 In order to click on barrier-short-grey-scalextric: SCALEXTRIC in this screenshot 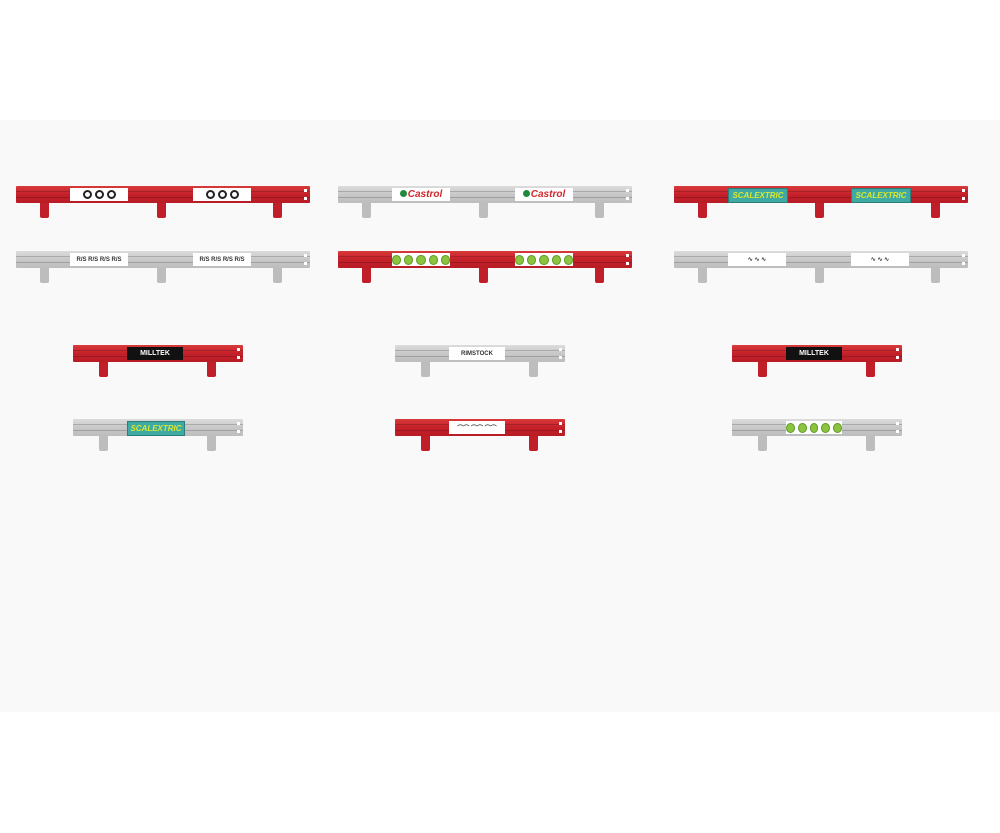, I will do `click(158, 435)`.